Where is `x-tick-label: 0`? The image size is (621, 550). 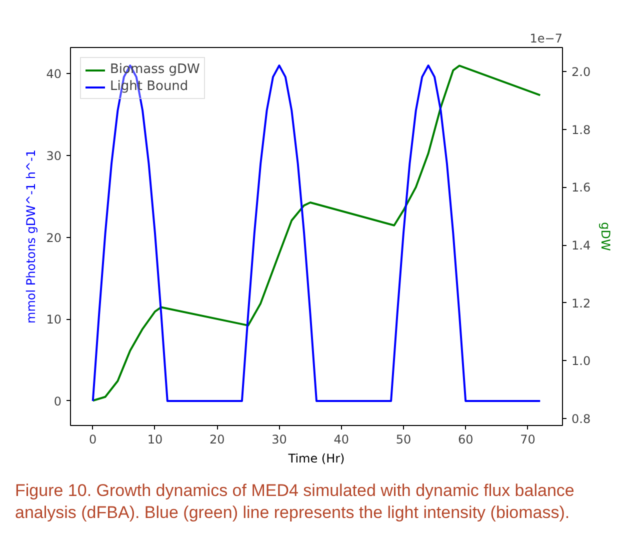 x-tick-label: 0 is located at coordinates (93, 439).